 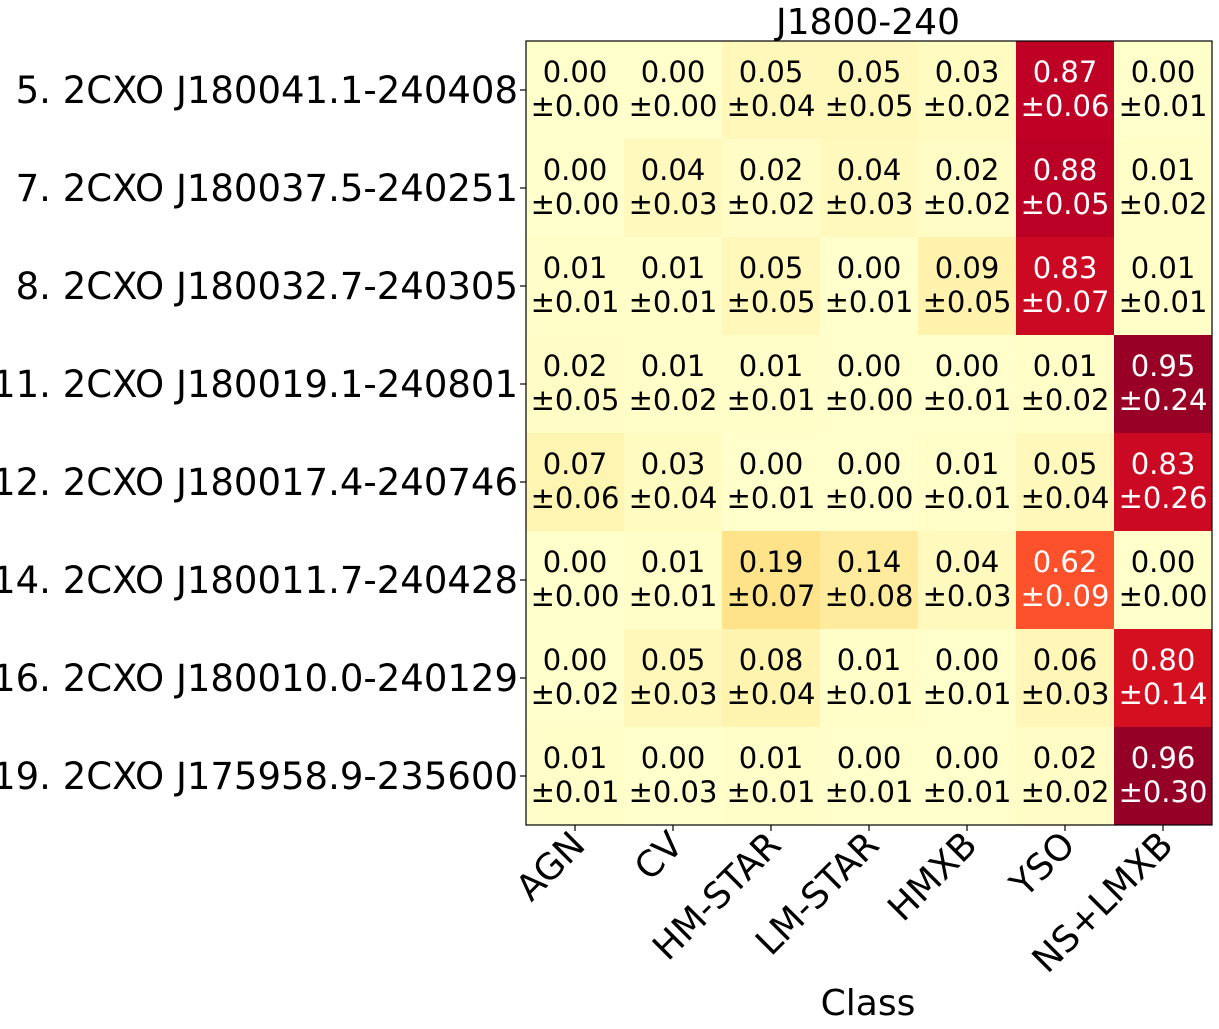 I want to click on cell-error-label: ±0.26, so click(x=1163, y=498).